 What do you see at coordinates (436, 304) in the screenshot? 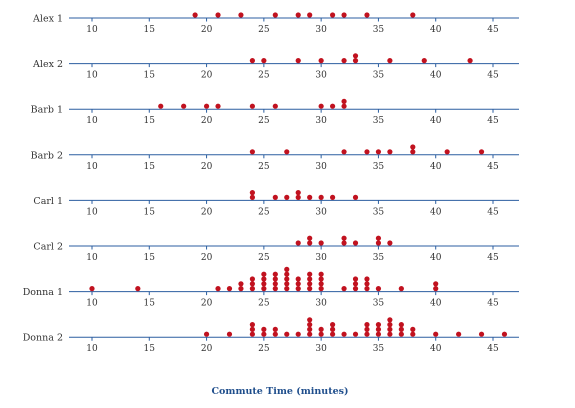
I see `tick-label-donna-1-40: 40` at bounding box center [436, 304].